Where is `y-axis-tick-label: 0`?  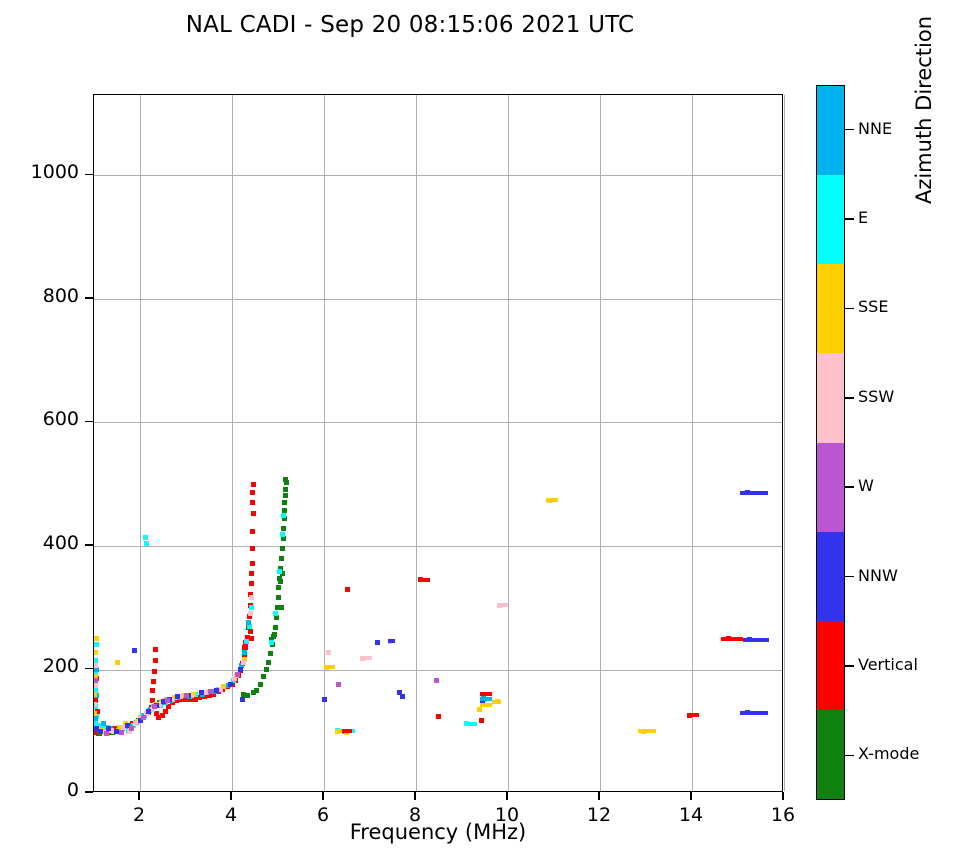 y-axis-tick-label: 0 is located at coordinates (72, 790).